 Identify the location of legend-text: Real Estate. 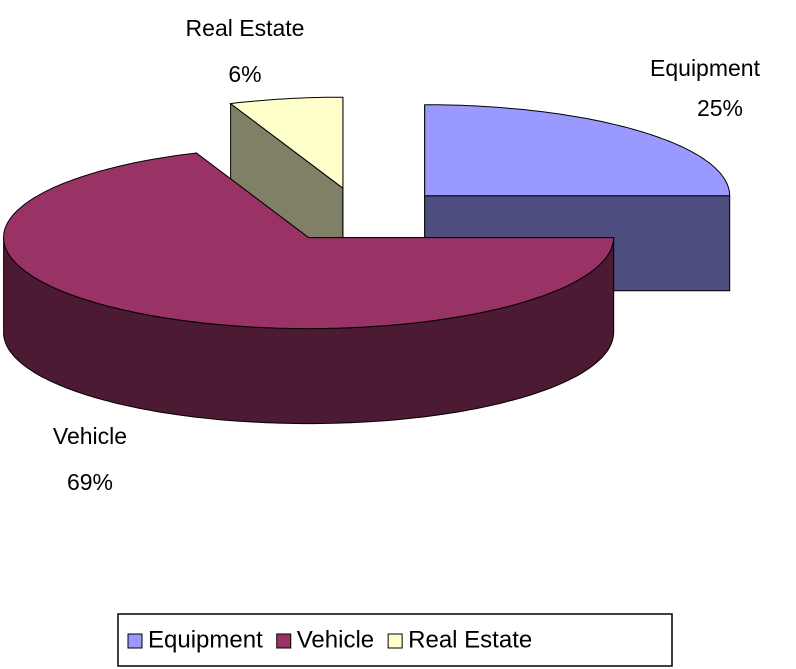
(470, 639).